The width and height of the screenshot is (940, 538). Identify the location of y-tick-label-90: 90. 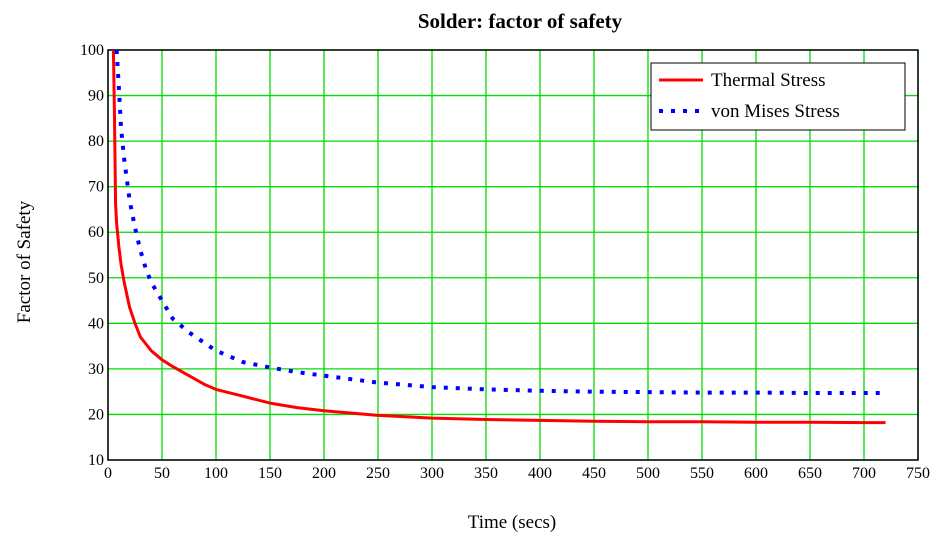
(96, 96).